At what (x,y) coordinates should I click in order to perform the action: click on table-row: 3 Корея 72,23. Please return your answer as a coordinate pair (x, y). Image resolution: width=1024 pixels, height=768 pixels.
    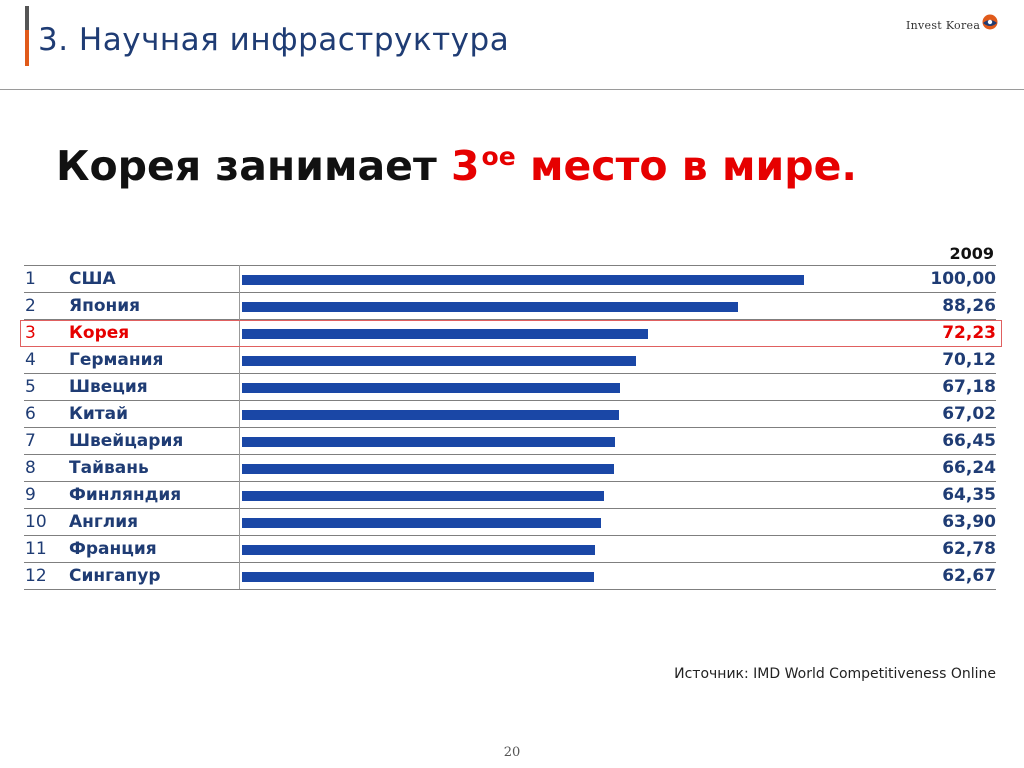
    Looking at the image, I should click on (510, 333).